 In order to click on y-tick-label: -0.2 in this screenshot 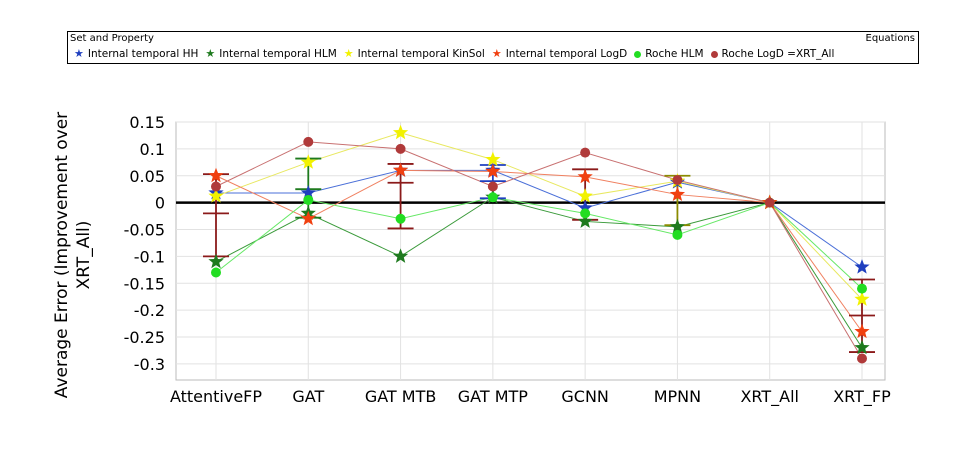, I will do `click(149, 310)`.